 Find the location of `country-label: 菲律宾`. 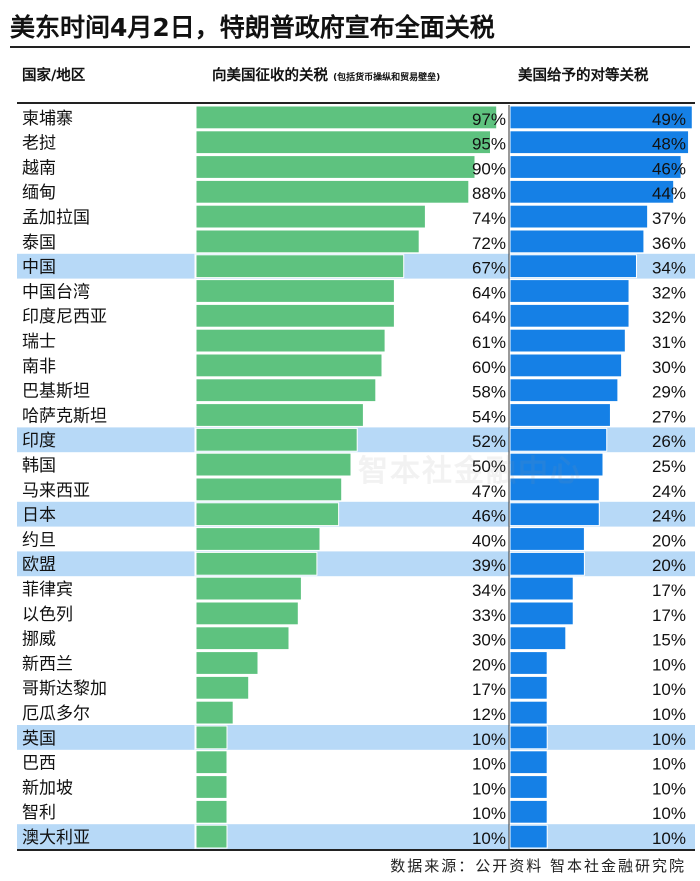

country-label: 菲律宾 is located at coordinates (47, 590).